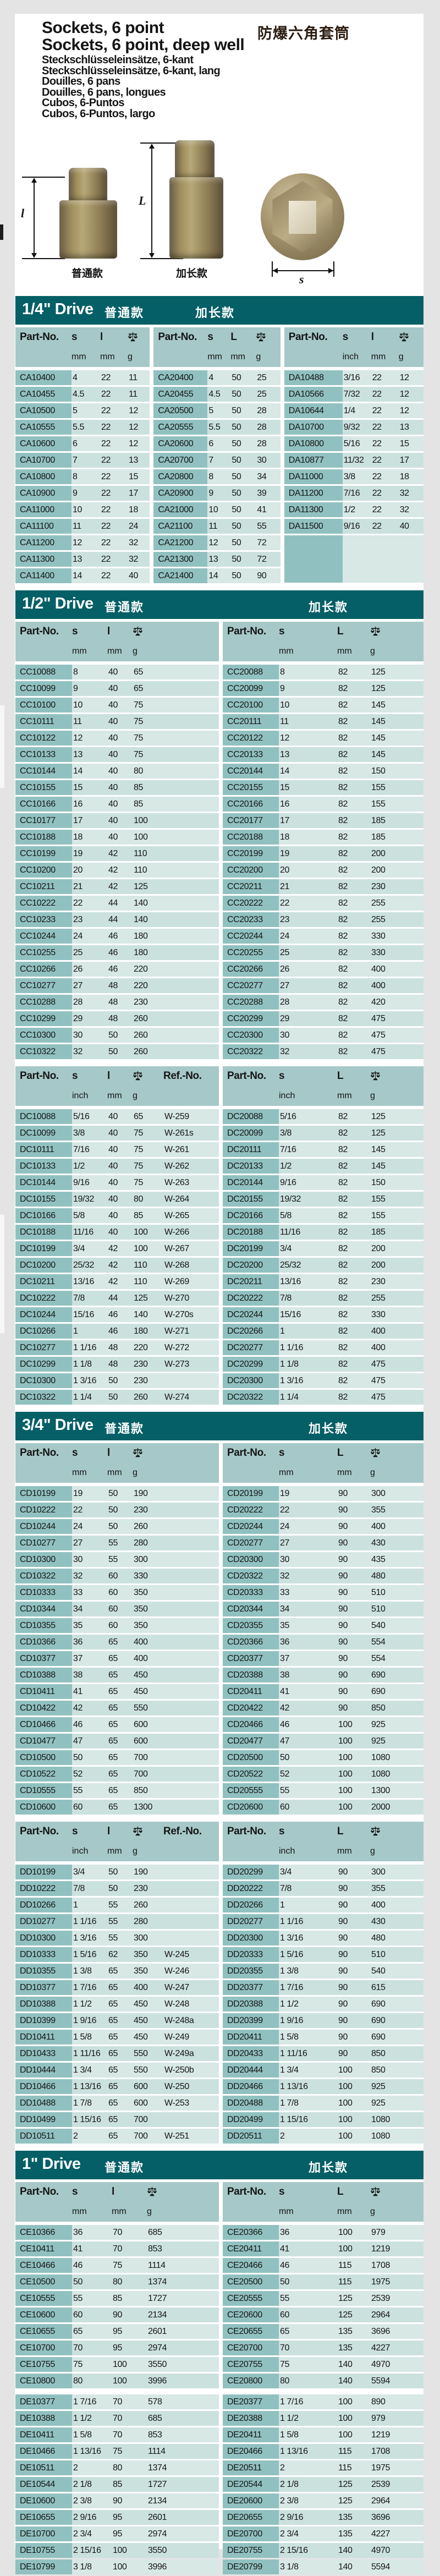 Image resolution: width=440 pixels, height=2576 pixels. Describe the element at coordinates (290, 2103) in the screenshot. I see `data-cell: 1 7/8` at that location.